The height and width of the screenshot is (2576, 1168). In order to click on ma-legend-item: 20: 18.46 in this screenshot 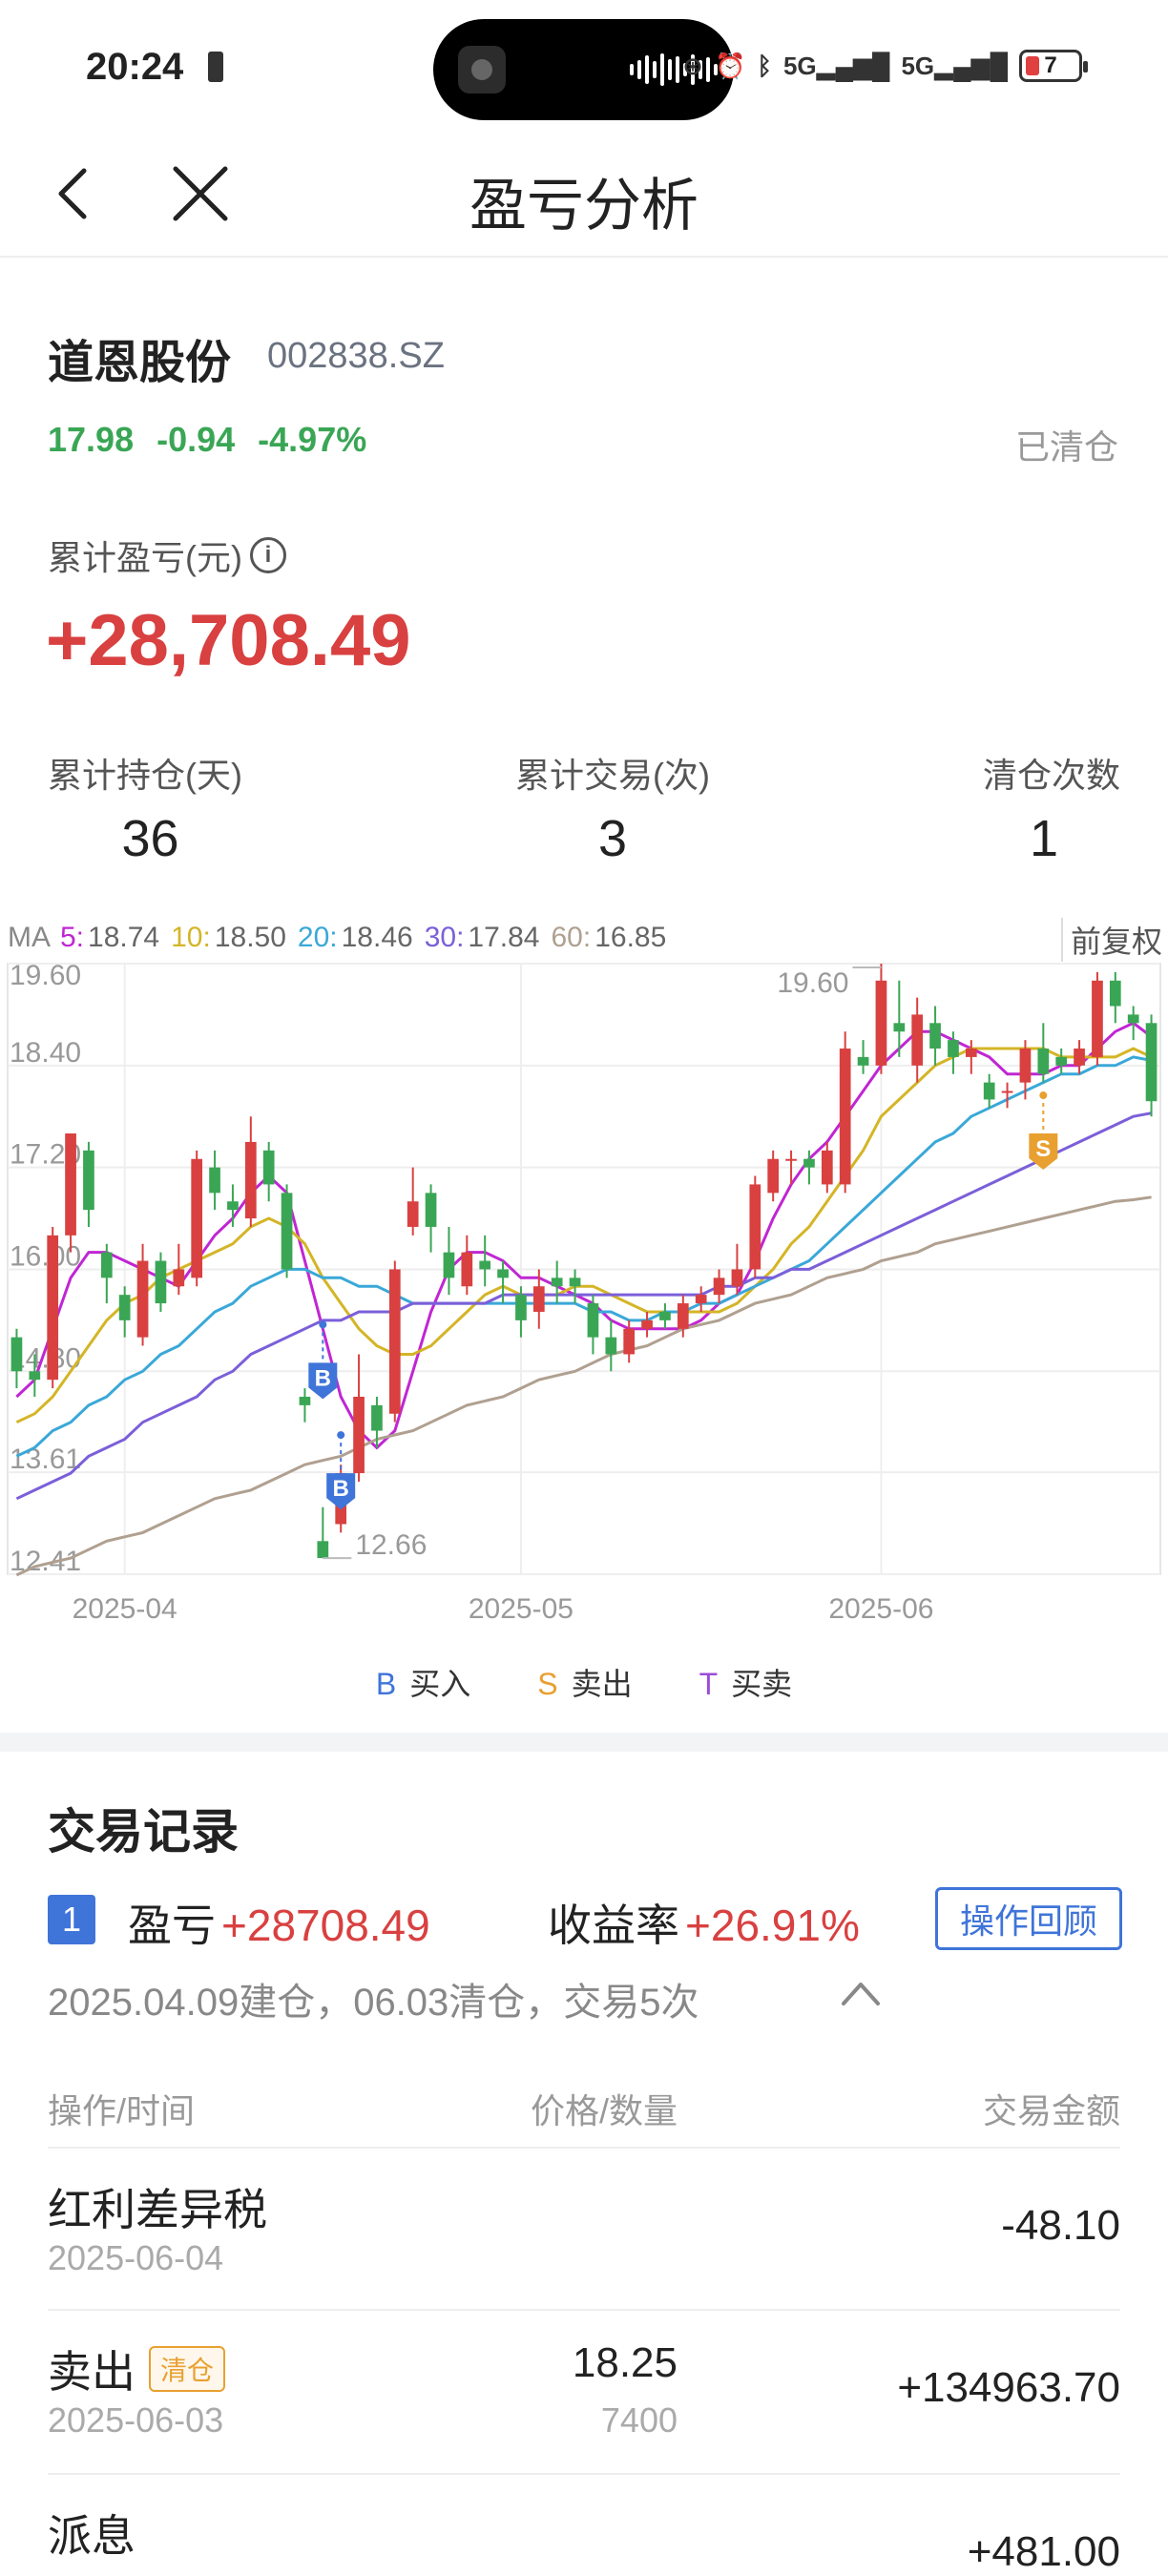, I will do `click(358, 937)`.